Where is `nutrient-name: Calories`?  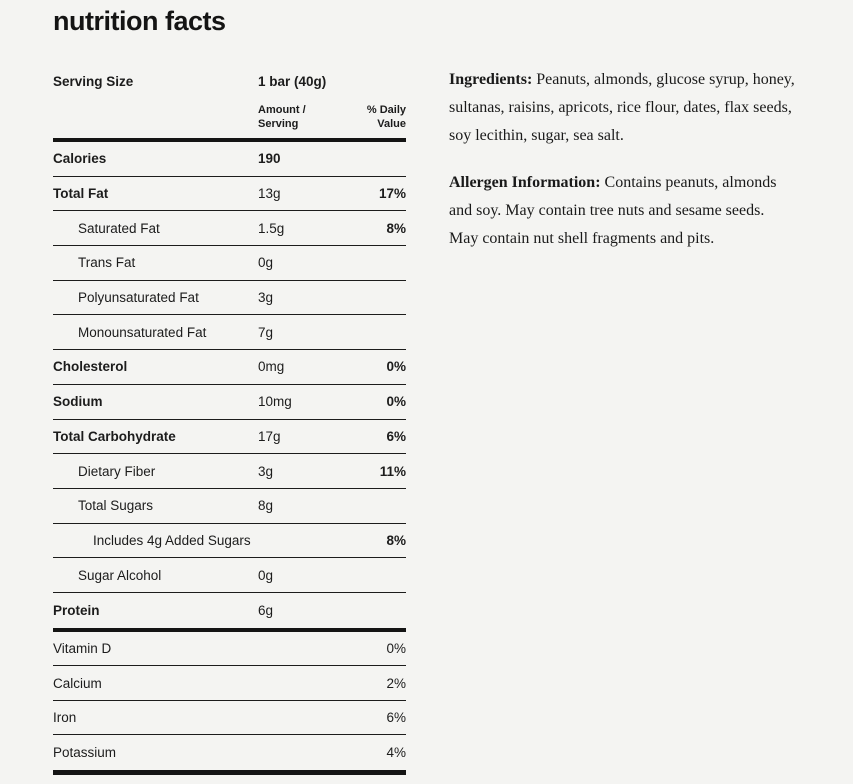 nutrient-name: Calories is located at coordinates (80, 159).